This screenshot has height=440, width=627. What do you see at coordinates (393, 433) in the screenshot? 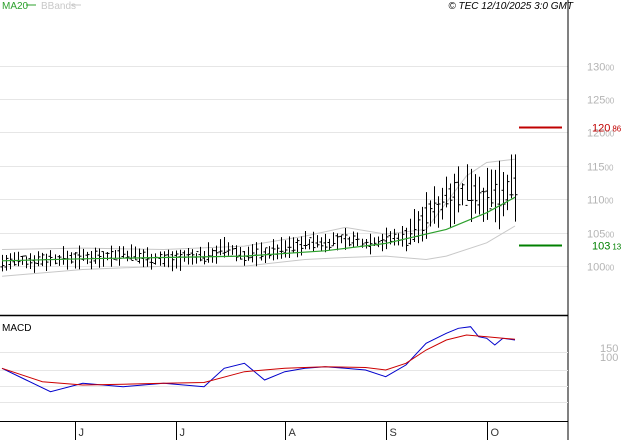
I see `date-label: S` at bounding box center [393, 433].